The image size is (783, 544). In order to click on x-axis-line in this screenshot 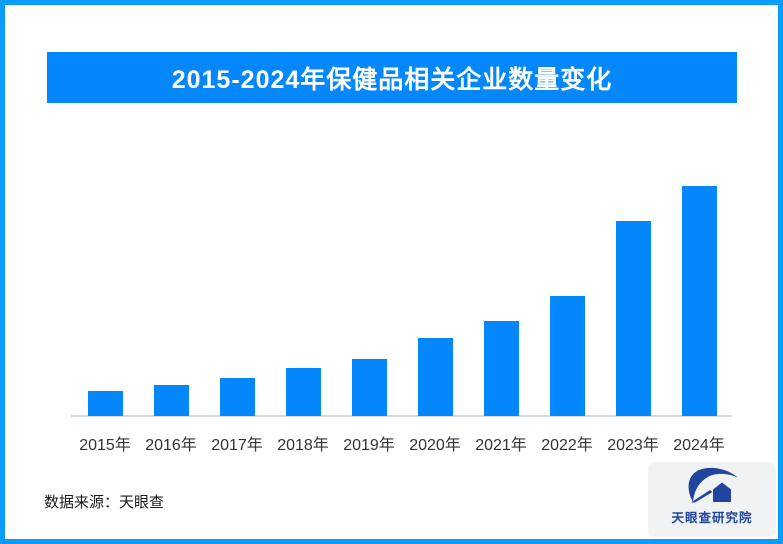, I will do `click(401, 416)`.